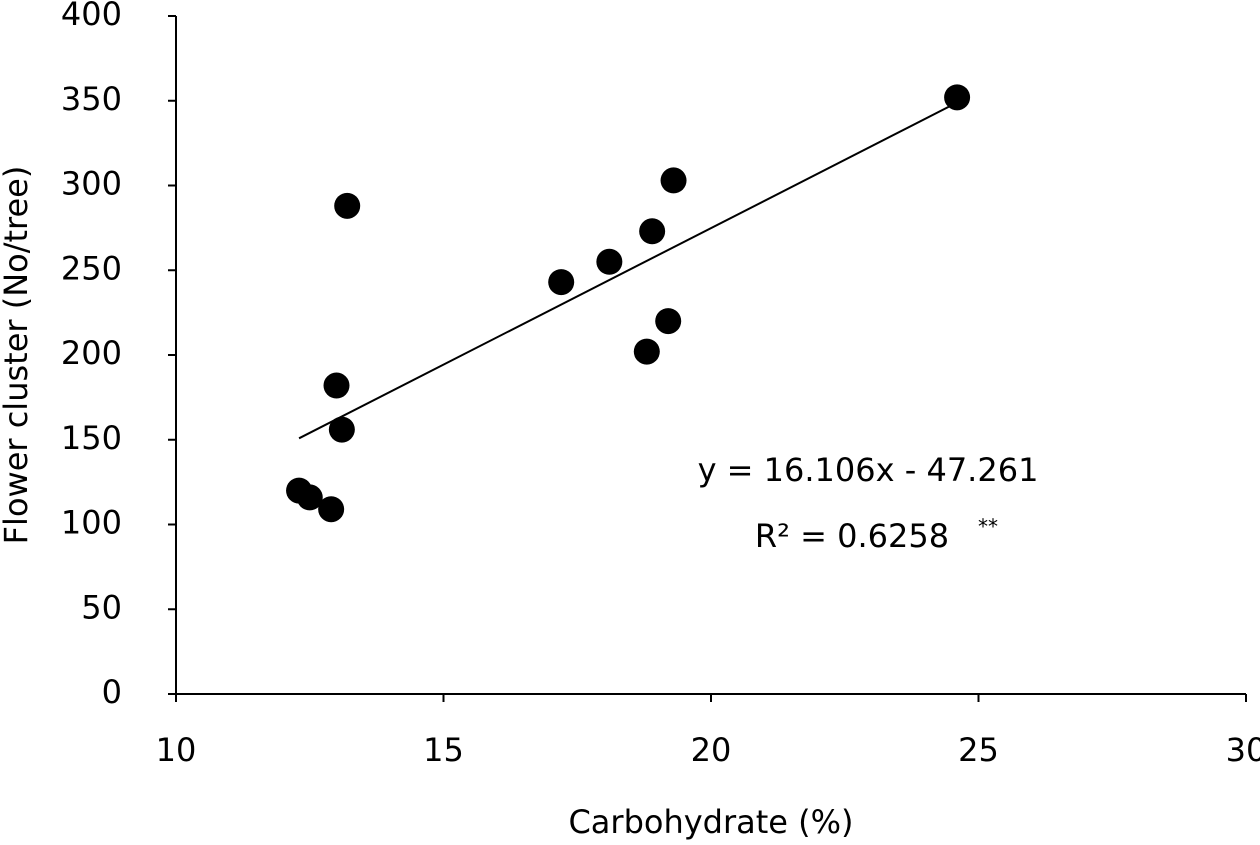 This screenshot has height=845, width=1260. What do you see at coordinates (112, 692) in the screenshot?
I see `y-tick-label: 0` at bounding box center [112, 692].